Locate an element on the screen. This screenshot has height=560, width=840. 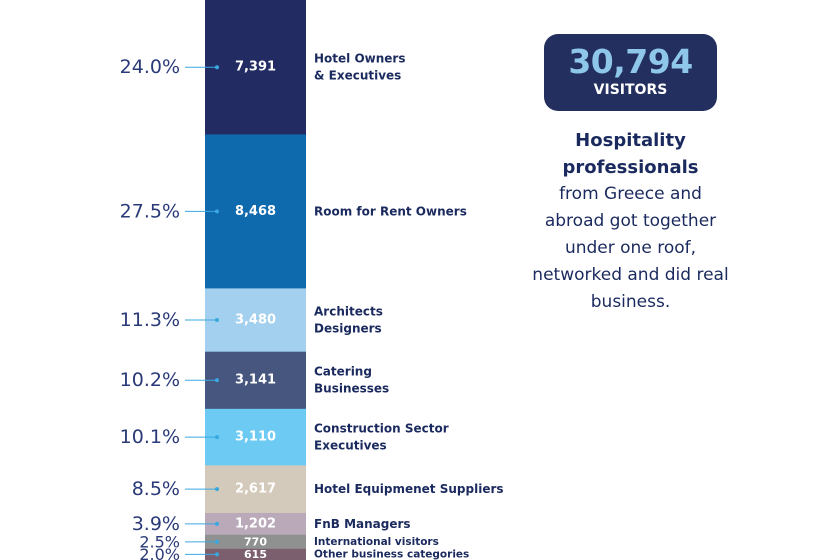
percent-label: 27.5% is located at coordinates (150, 211).